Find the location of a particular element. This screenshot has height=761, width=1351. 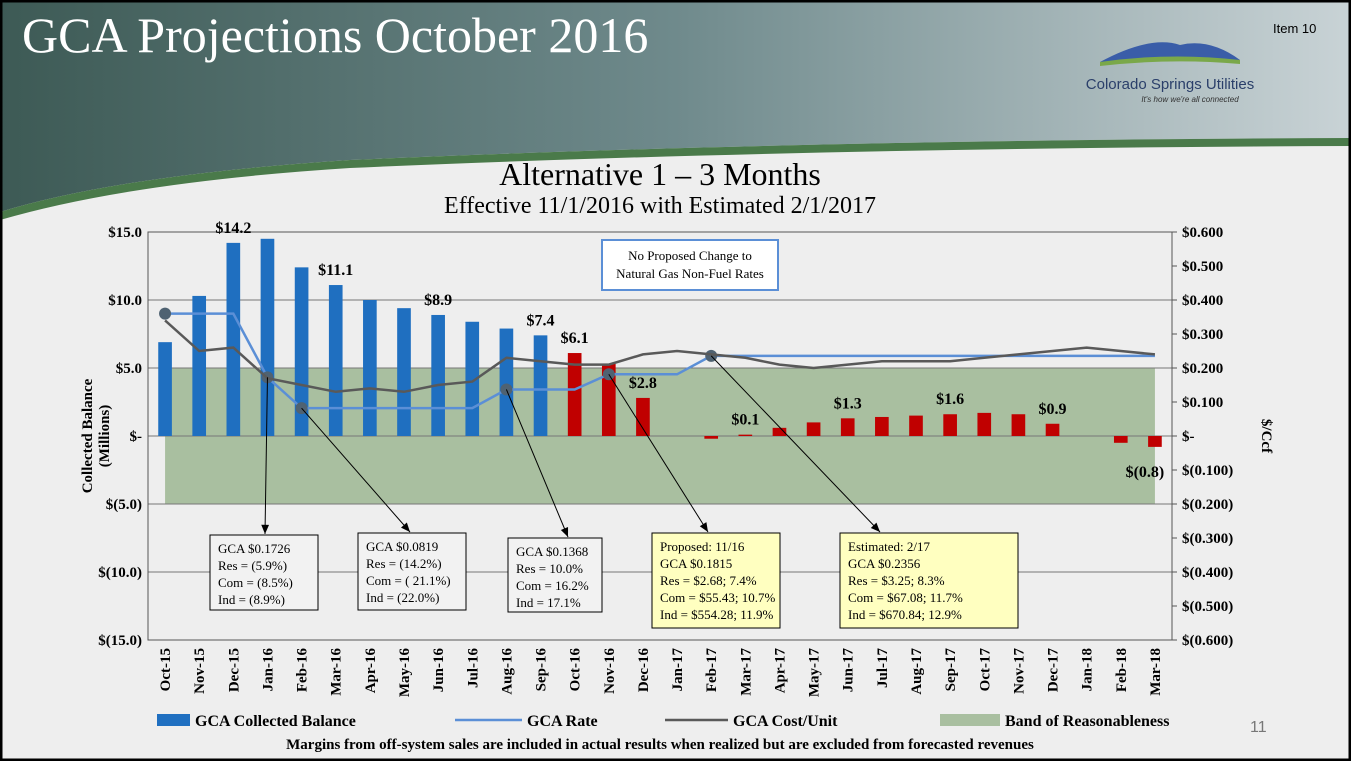

x-tick-label: Apr-16 is located at coordinates (371, 671).